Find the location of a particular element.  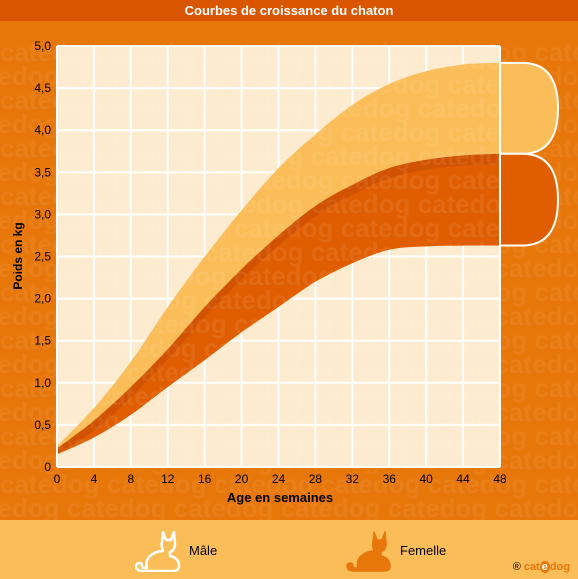

legend-item-male: Mâle is located at coordinates (175, 550).